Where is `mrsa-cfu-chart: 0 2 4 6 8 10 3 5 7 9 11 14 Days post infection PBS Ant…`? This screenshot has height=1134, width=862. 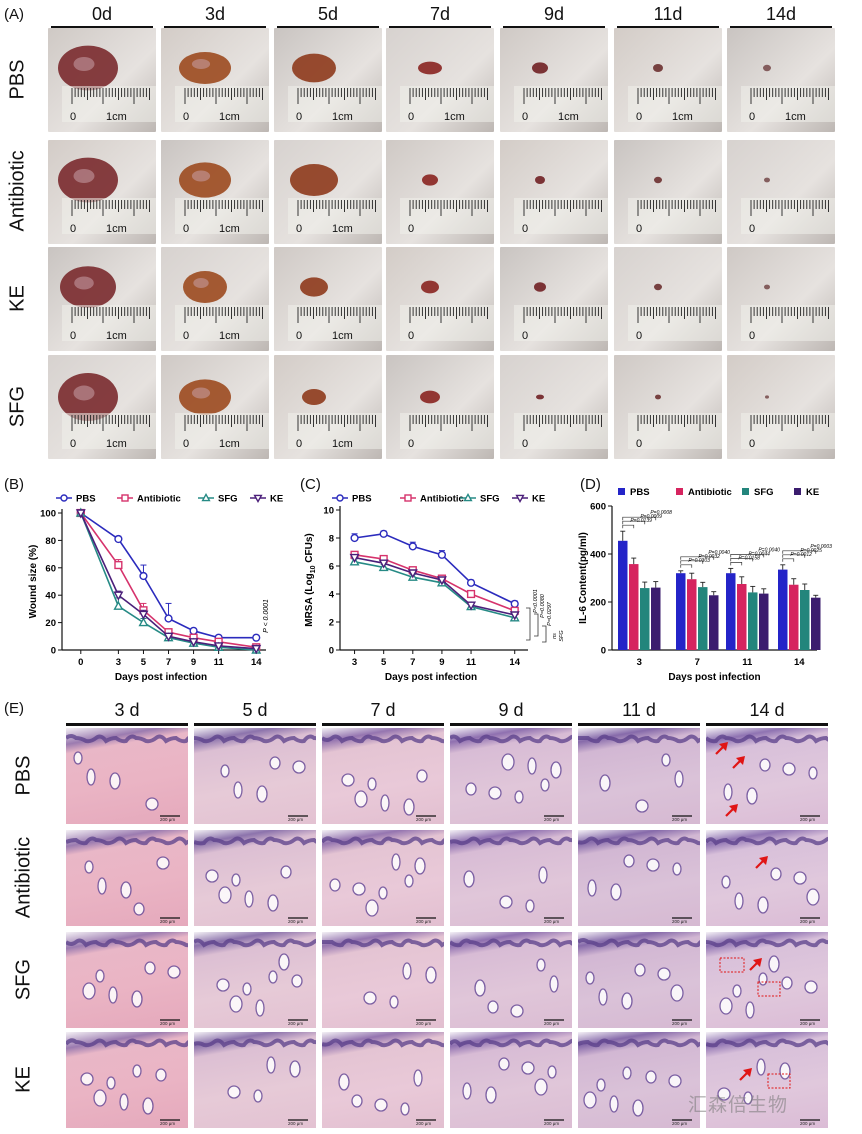 mrsa-cfu-chart: 0 2 4 6 8 10 3 5 7 9 11 14 Days post infection PBS Ant… is located at coordinates (434, 587).